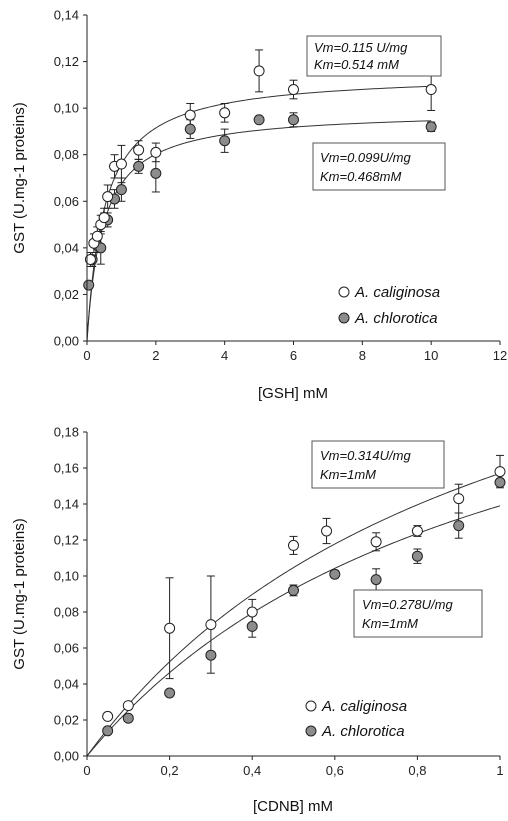  Describe the element at coordinates (418, 613) in the screenshot. I see `annotation-box-chlorotica: Vm=0.278U/mg Km=1mM` at that location.